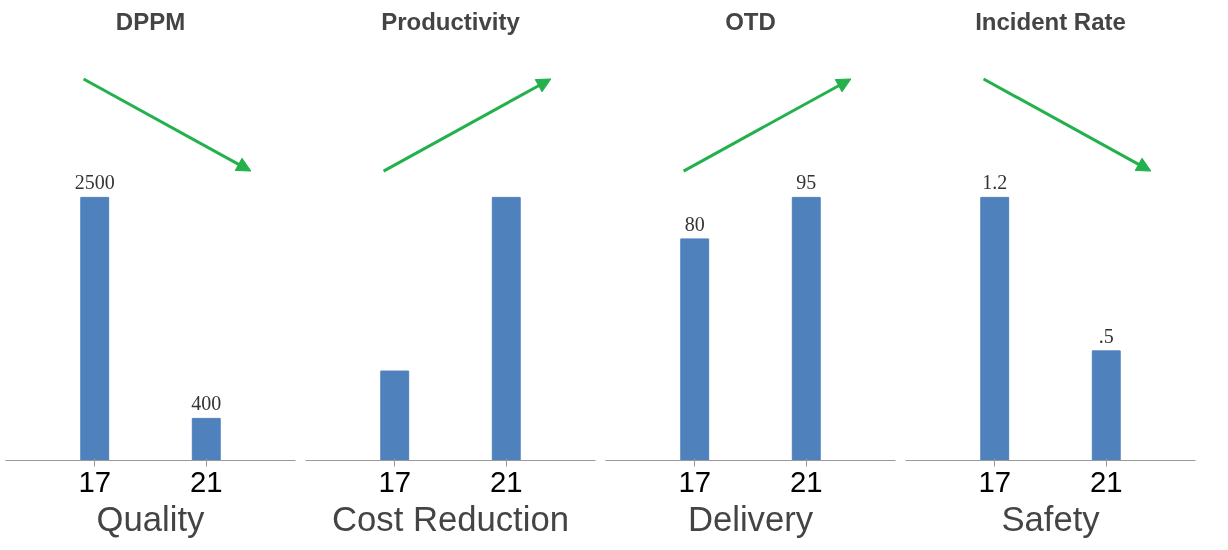  Describe the element at coordinates (1051, 518) in the screenshot. I see `x-axis-title: Safety` at that location.